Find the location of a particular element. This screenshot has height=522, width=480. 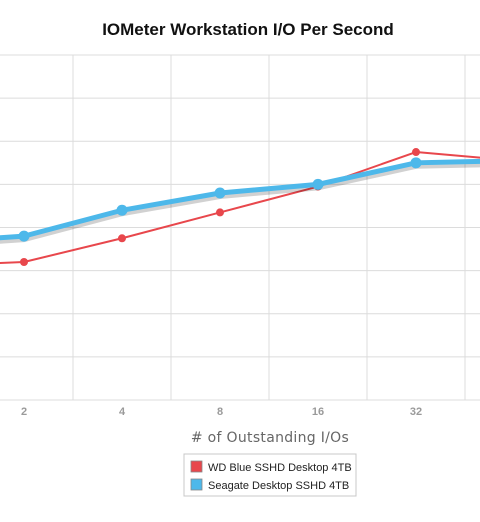

legend-label-wd-blue: WD Blue SSHD Desktop 4TB is located at coordinates (280, 468).